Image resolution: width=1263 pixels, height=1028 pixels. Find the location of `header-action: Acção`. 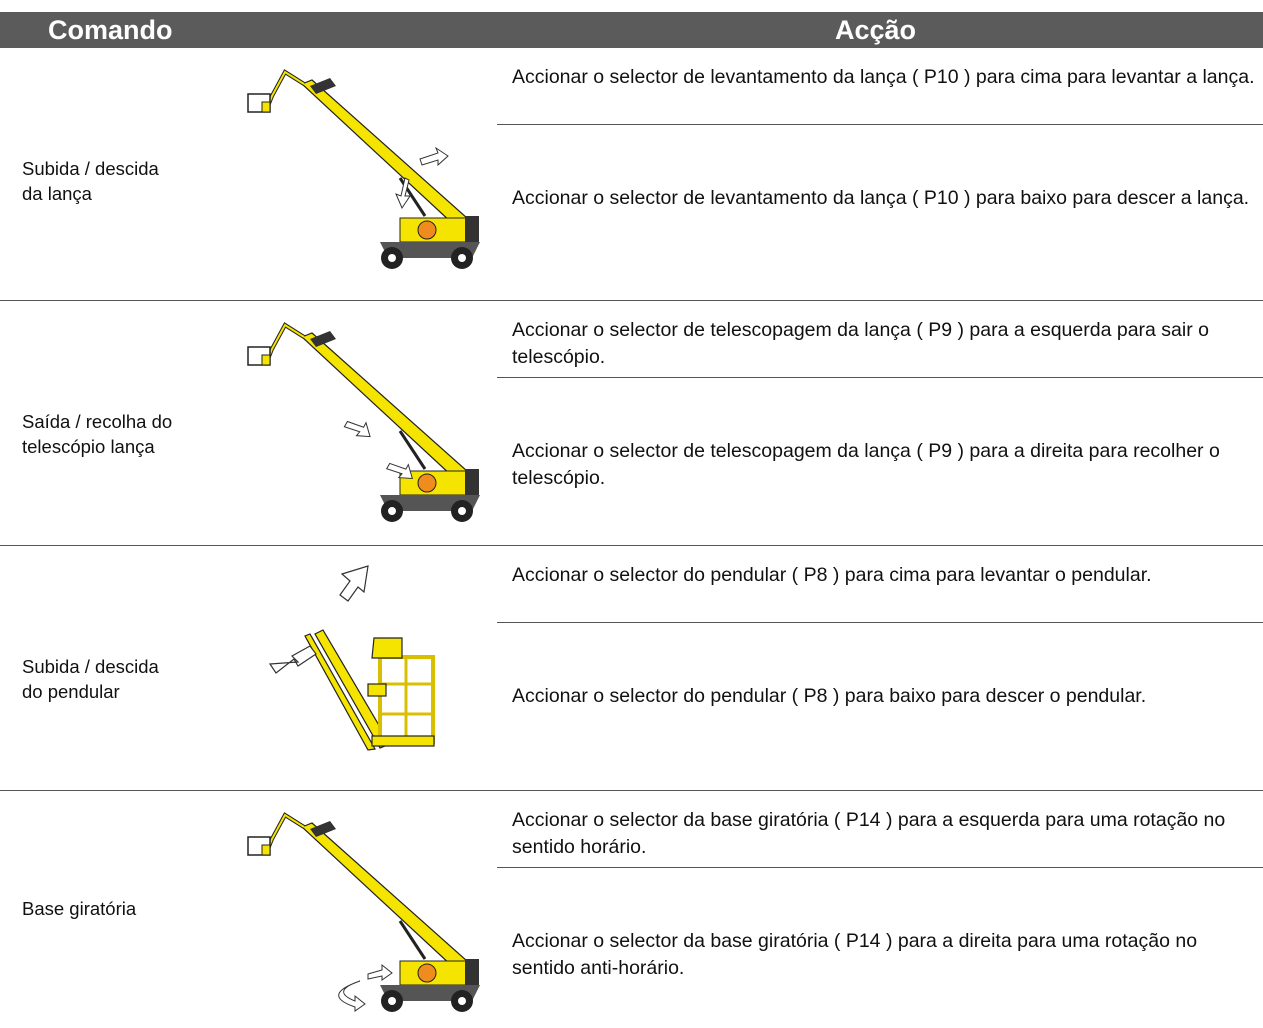

header-action: Acção is located at coordinates (876, 30).